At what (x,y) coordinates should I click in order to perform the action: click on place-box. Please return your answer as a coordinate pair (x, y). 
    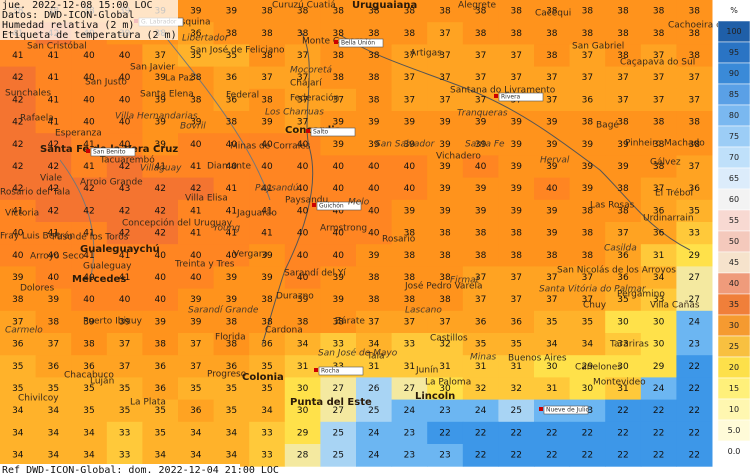
    Looking at the image, I should click on (566, 410).